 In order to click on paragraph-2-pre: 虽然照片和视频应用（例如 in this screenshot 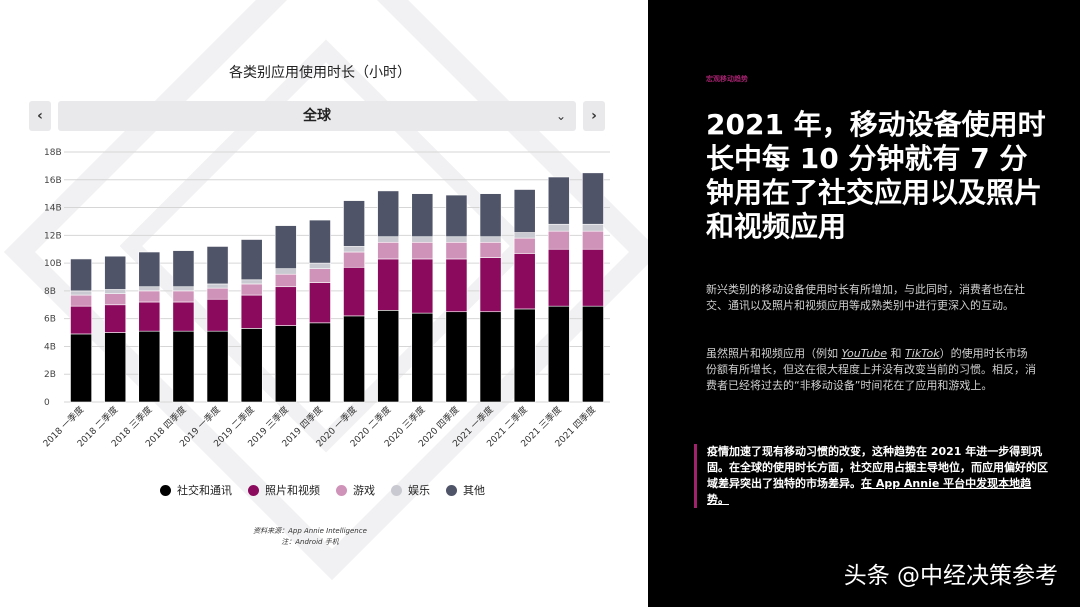, I will do `click(774, 353)`.